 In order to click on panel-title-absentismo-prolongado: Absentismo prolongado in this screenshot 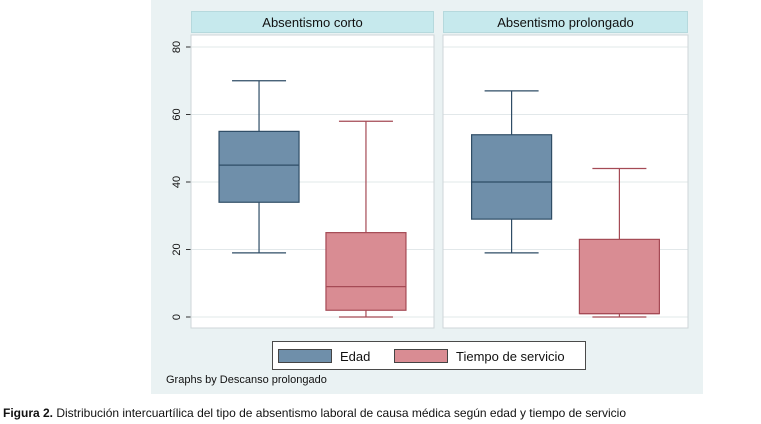, I will do `click(565, 22)`.